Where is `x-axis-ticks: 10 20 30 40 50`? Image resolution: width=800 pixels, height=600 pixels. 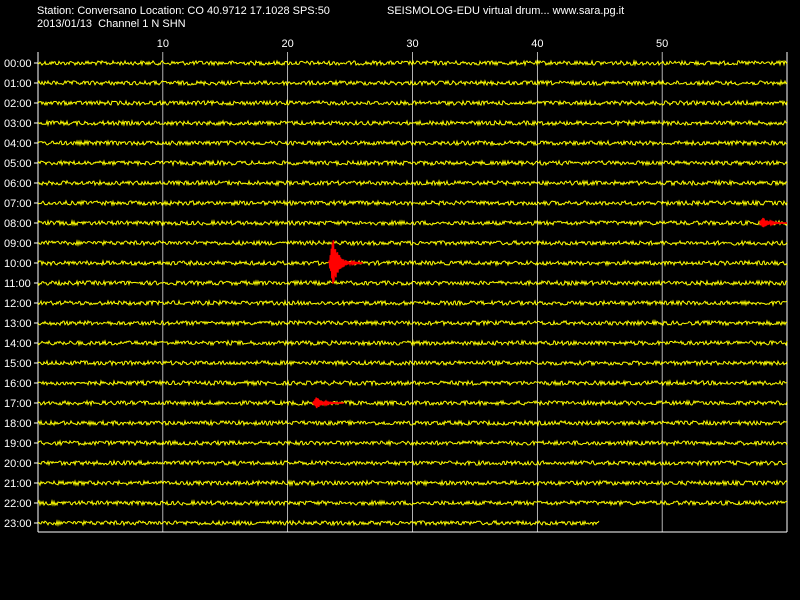 x-axis-ticks: 10 20 30 40 50 is located at coordinates (413, 44).